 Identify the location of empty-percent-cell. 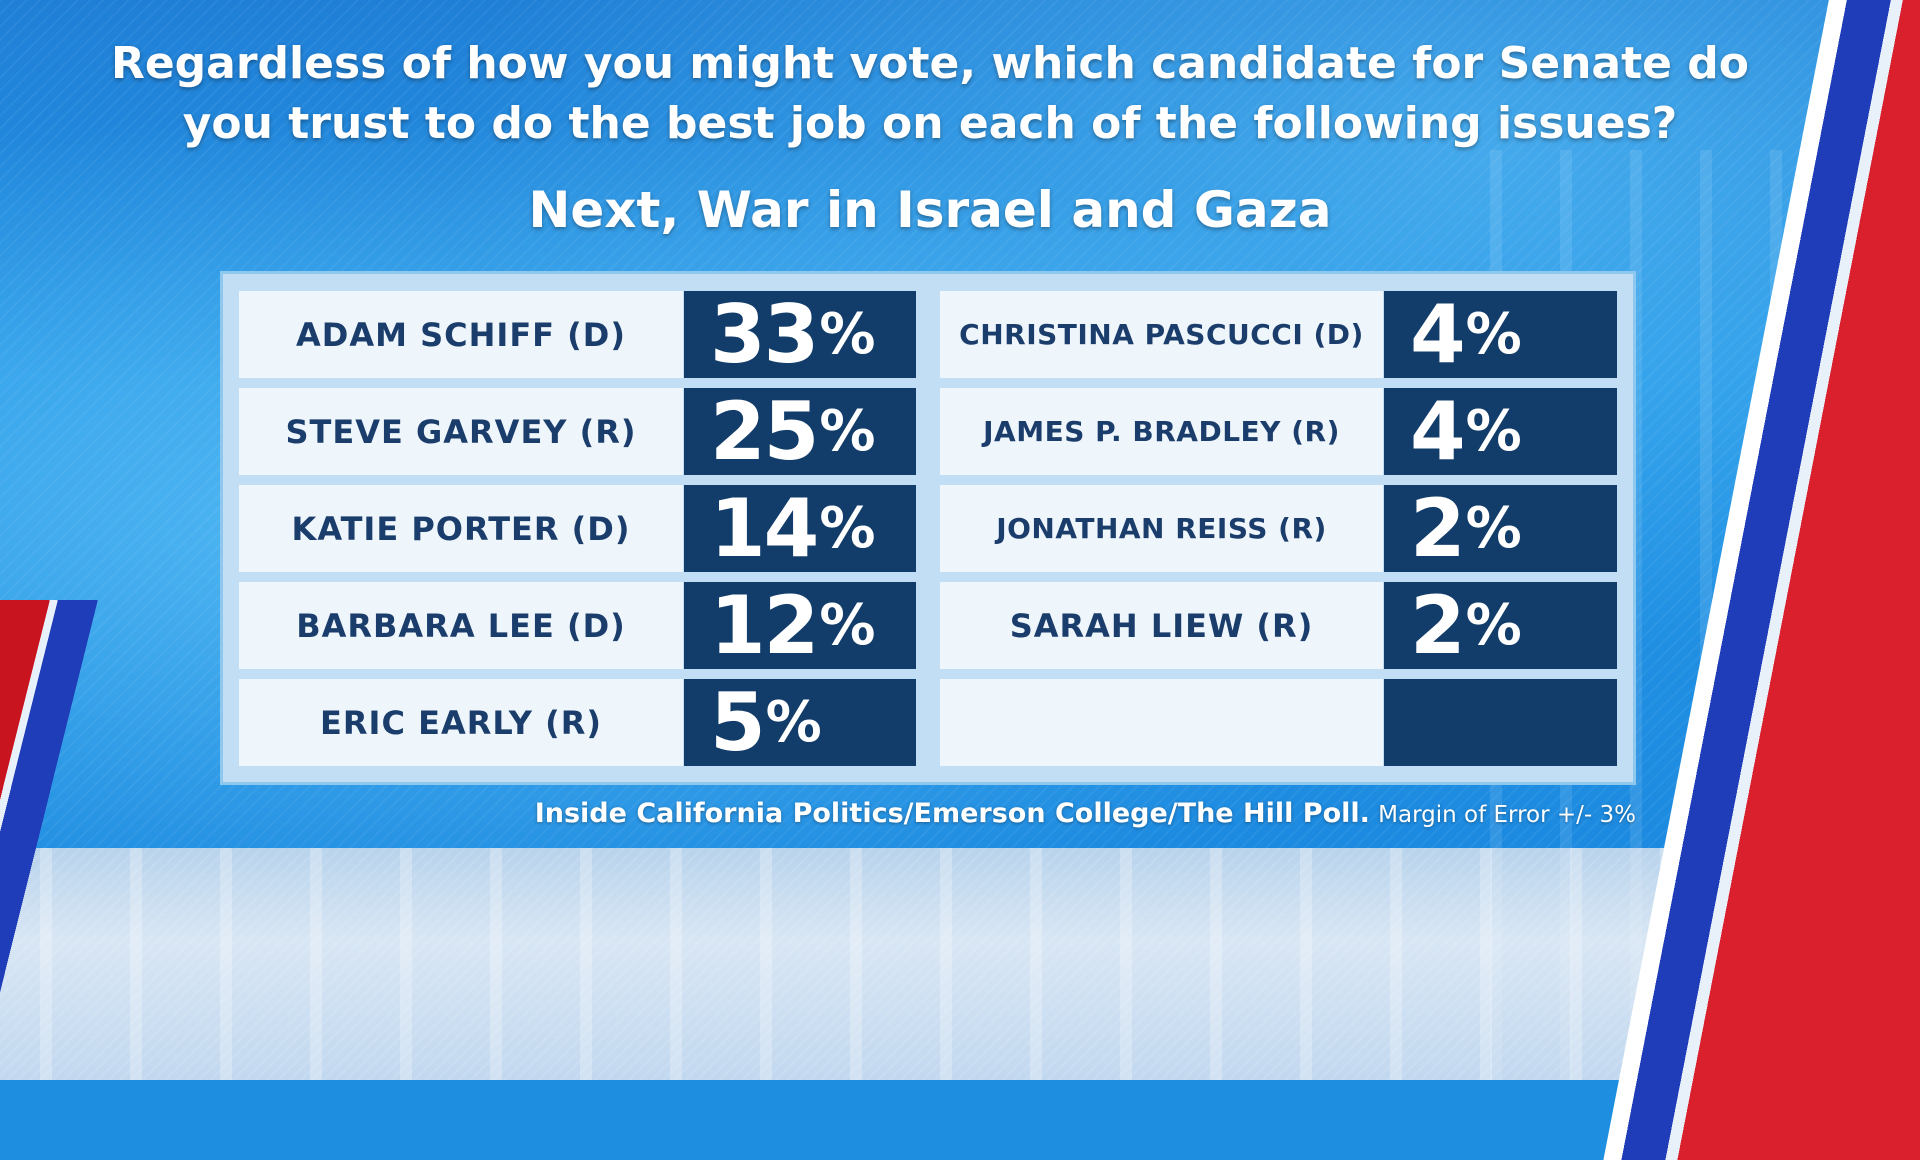
(1500, 722).